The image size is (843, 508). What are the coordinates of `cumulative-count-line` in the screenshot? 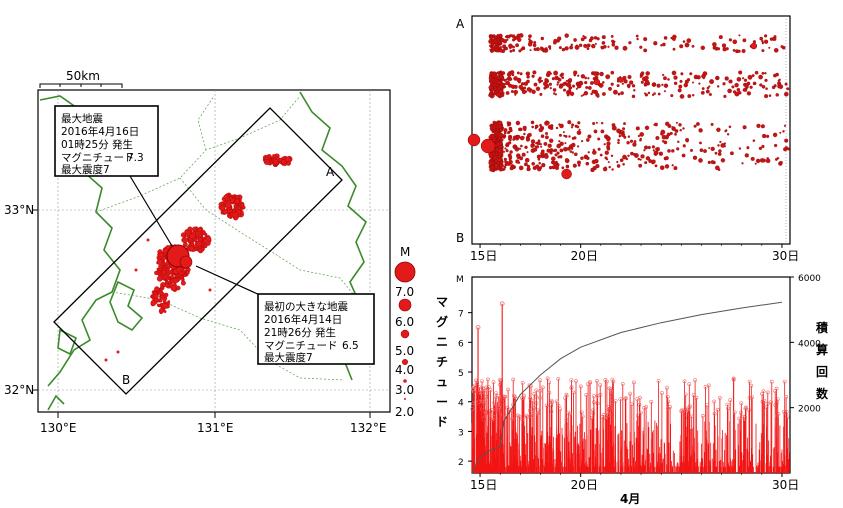 It's located at (626, 387).